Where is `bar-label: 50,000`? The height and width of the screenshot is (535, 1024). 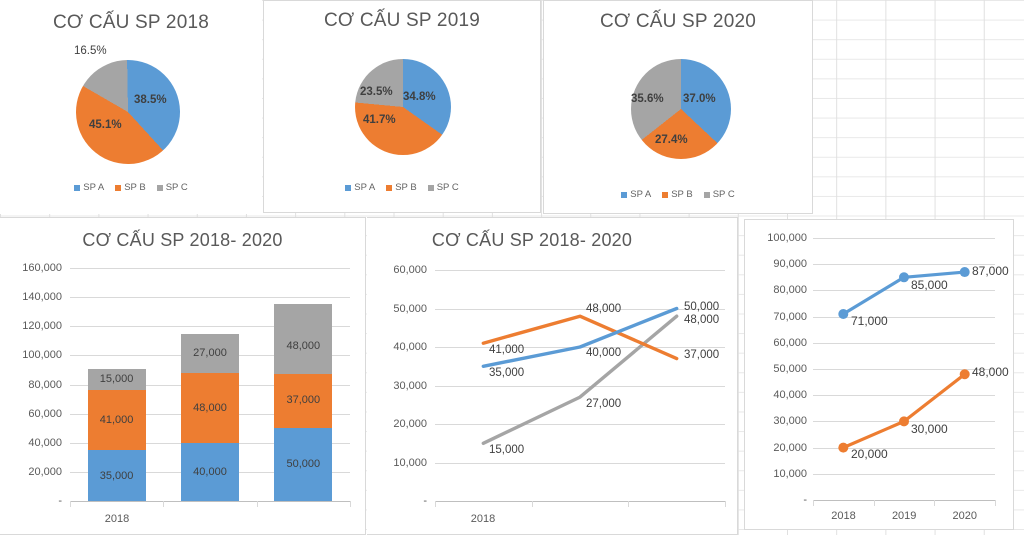
bar-label: 50,000 is located at coordinates (303, 464).